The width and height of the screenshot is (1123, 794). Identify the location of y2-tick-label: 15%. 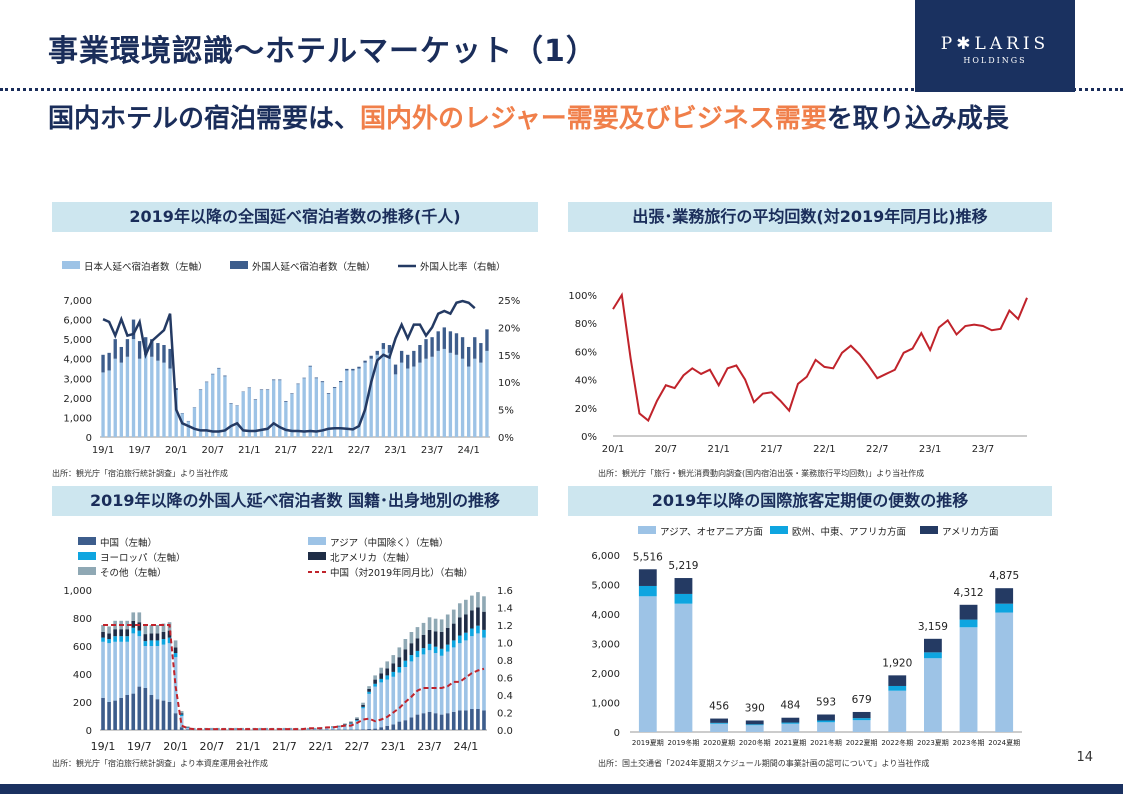
(509, 356).